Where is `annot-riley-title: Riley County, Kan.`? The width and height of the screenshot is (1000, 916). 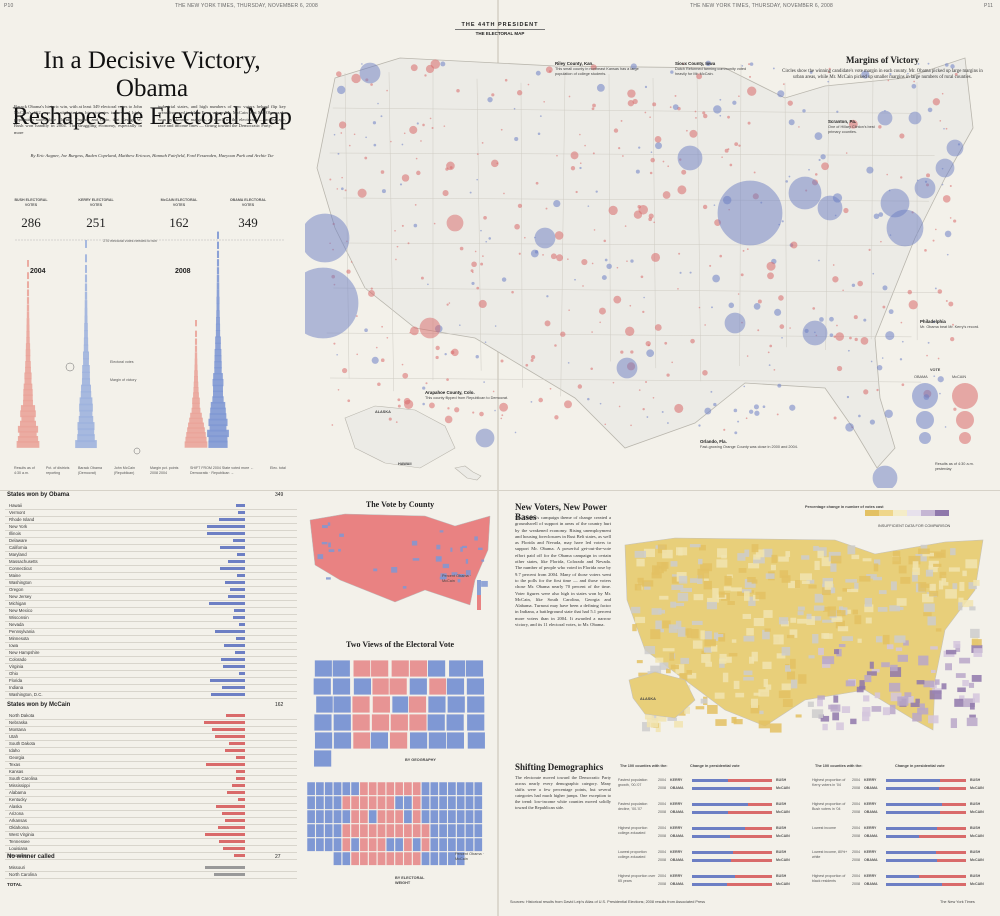
annot-riley-title: Riley County, Kan. is located at coordinates (574, 63).